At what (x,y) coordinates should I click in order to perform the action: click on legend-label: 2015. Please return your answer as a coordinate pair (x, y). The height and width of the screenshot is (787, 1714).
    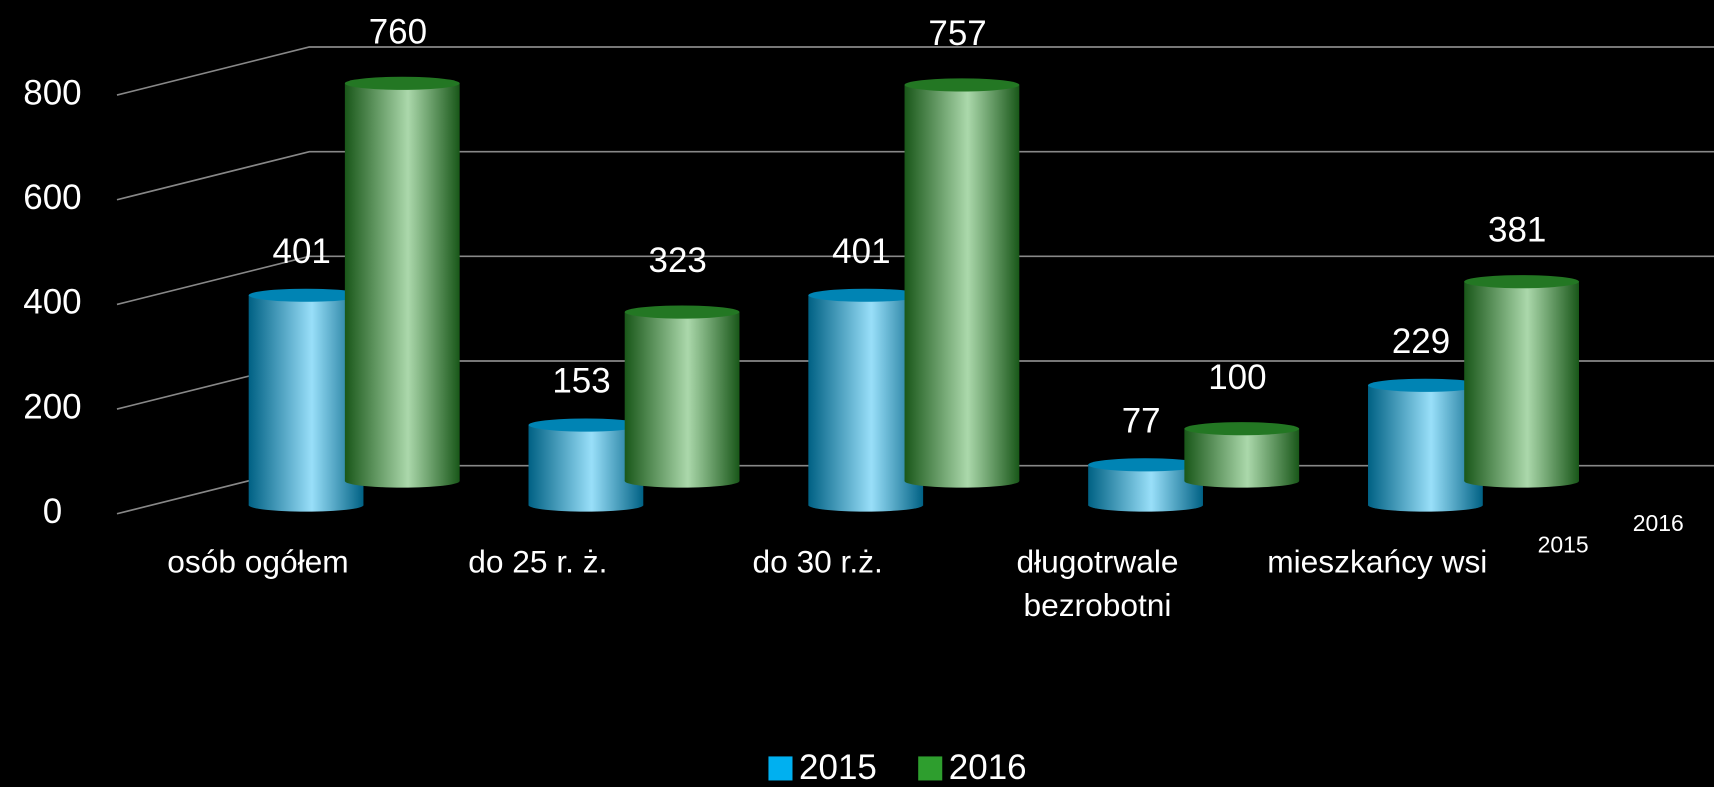
    Looking at the image, I should click on (838, 767).